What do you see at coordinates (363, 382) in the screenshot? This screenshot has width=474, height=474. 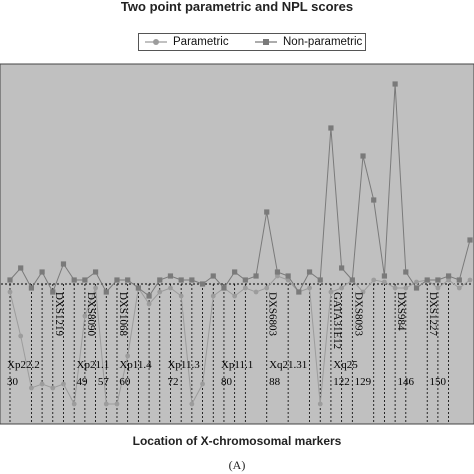 I see `cm-label: 129` at bounding box center [363, 382].